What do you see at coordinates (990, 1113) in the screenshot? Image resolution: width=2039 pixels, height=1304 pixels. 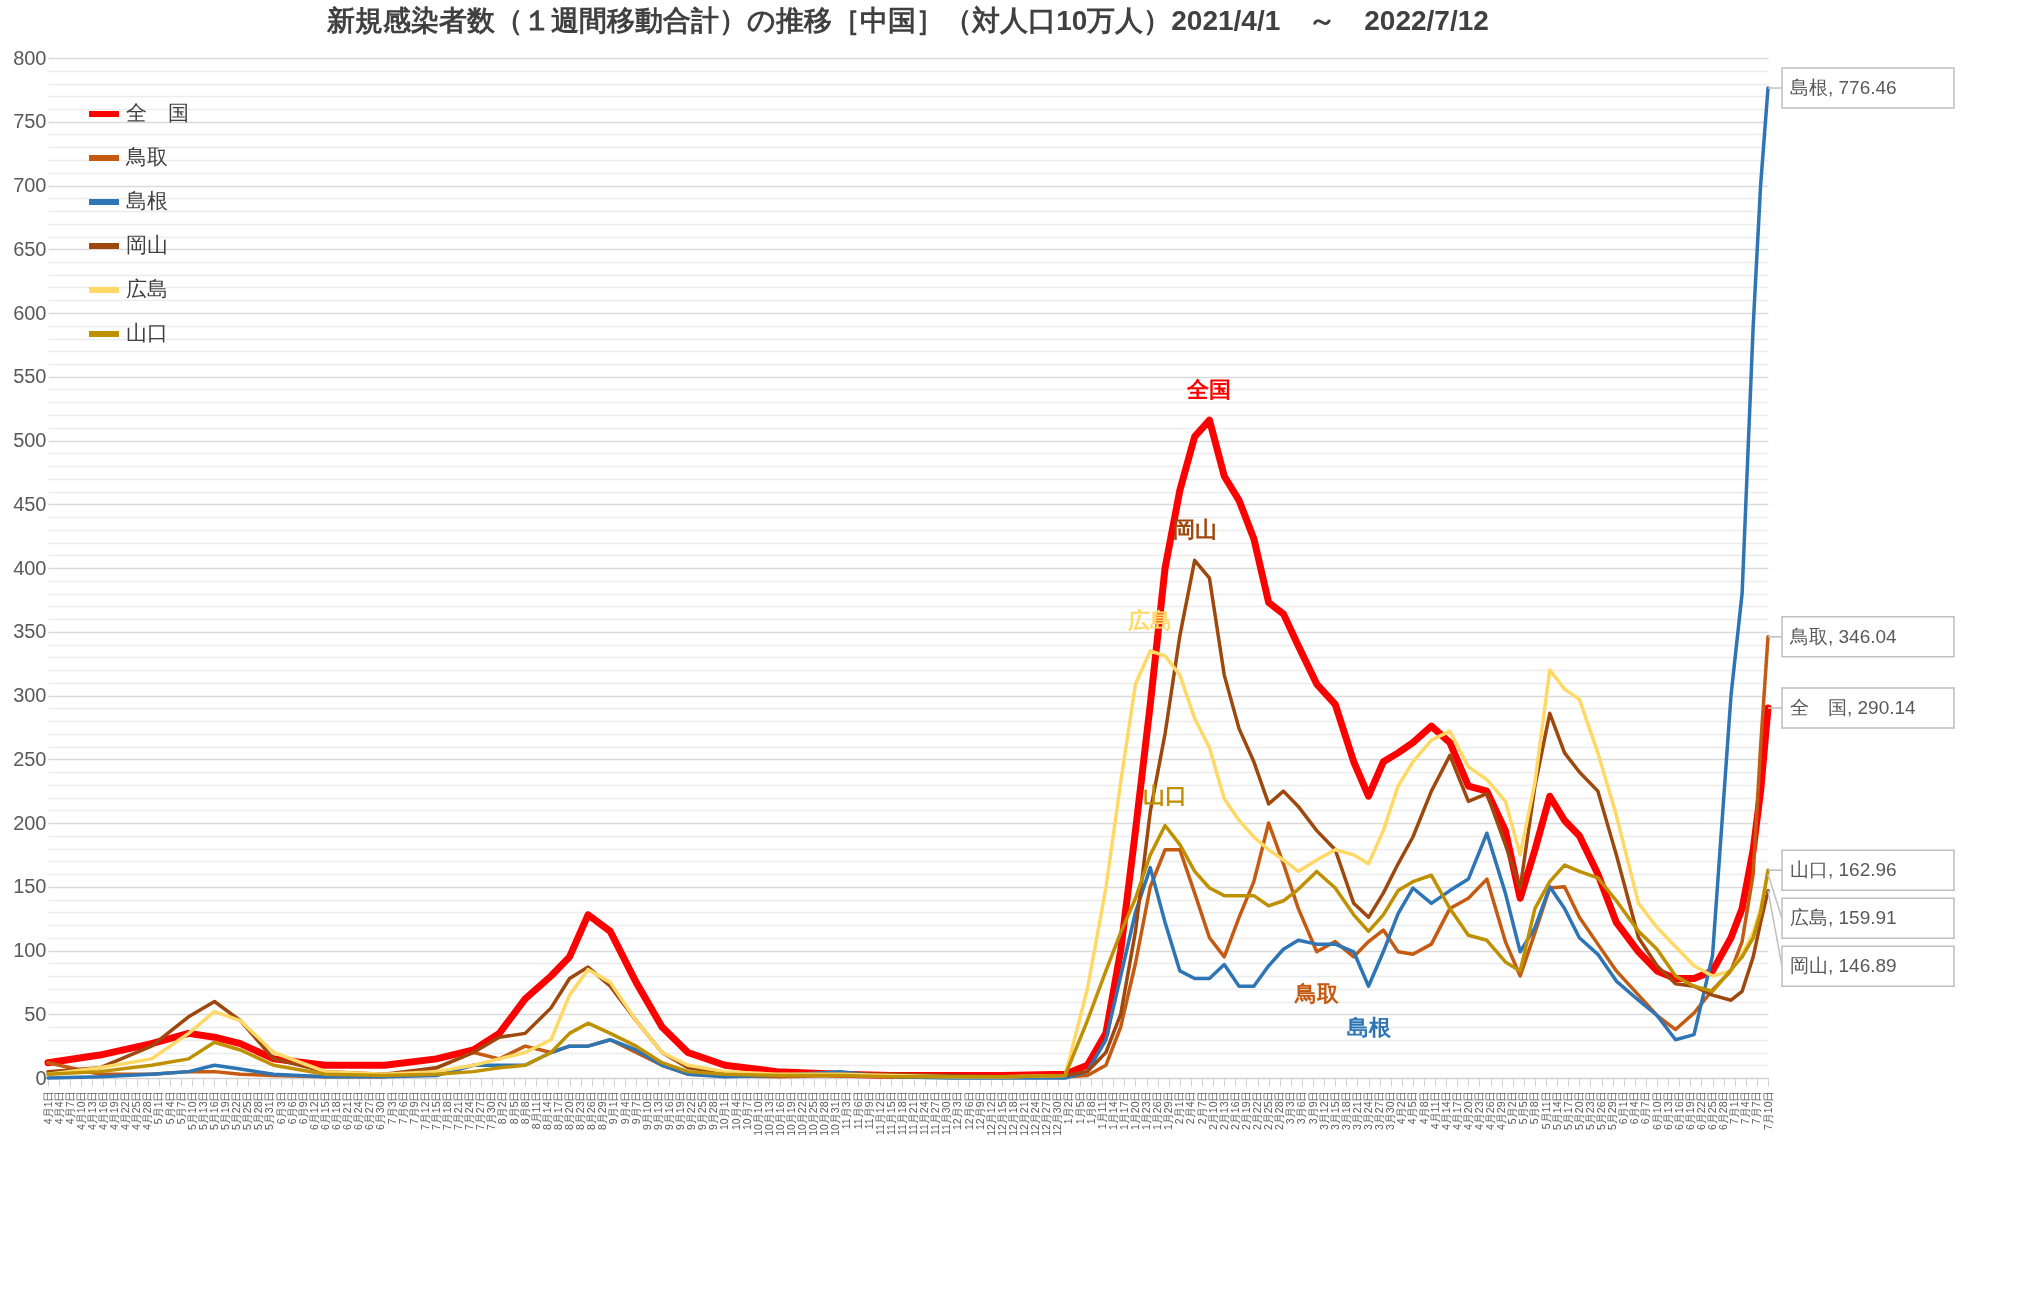 I see `x-tick-label: 12月12日` at bounding box center [990, 1113].